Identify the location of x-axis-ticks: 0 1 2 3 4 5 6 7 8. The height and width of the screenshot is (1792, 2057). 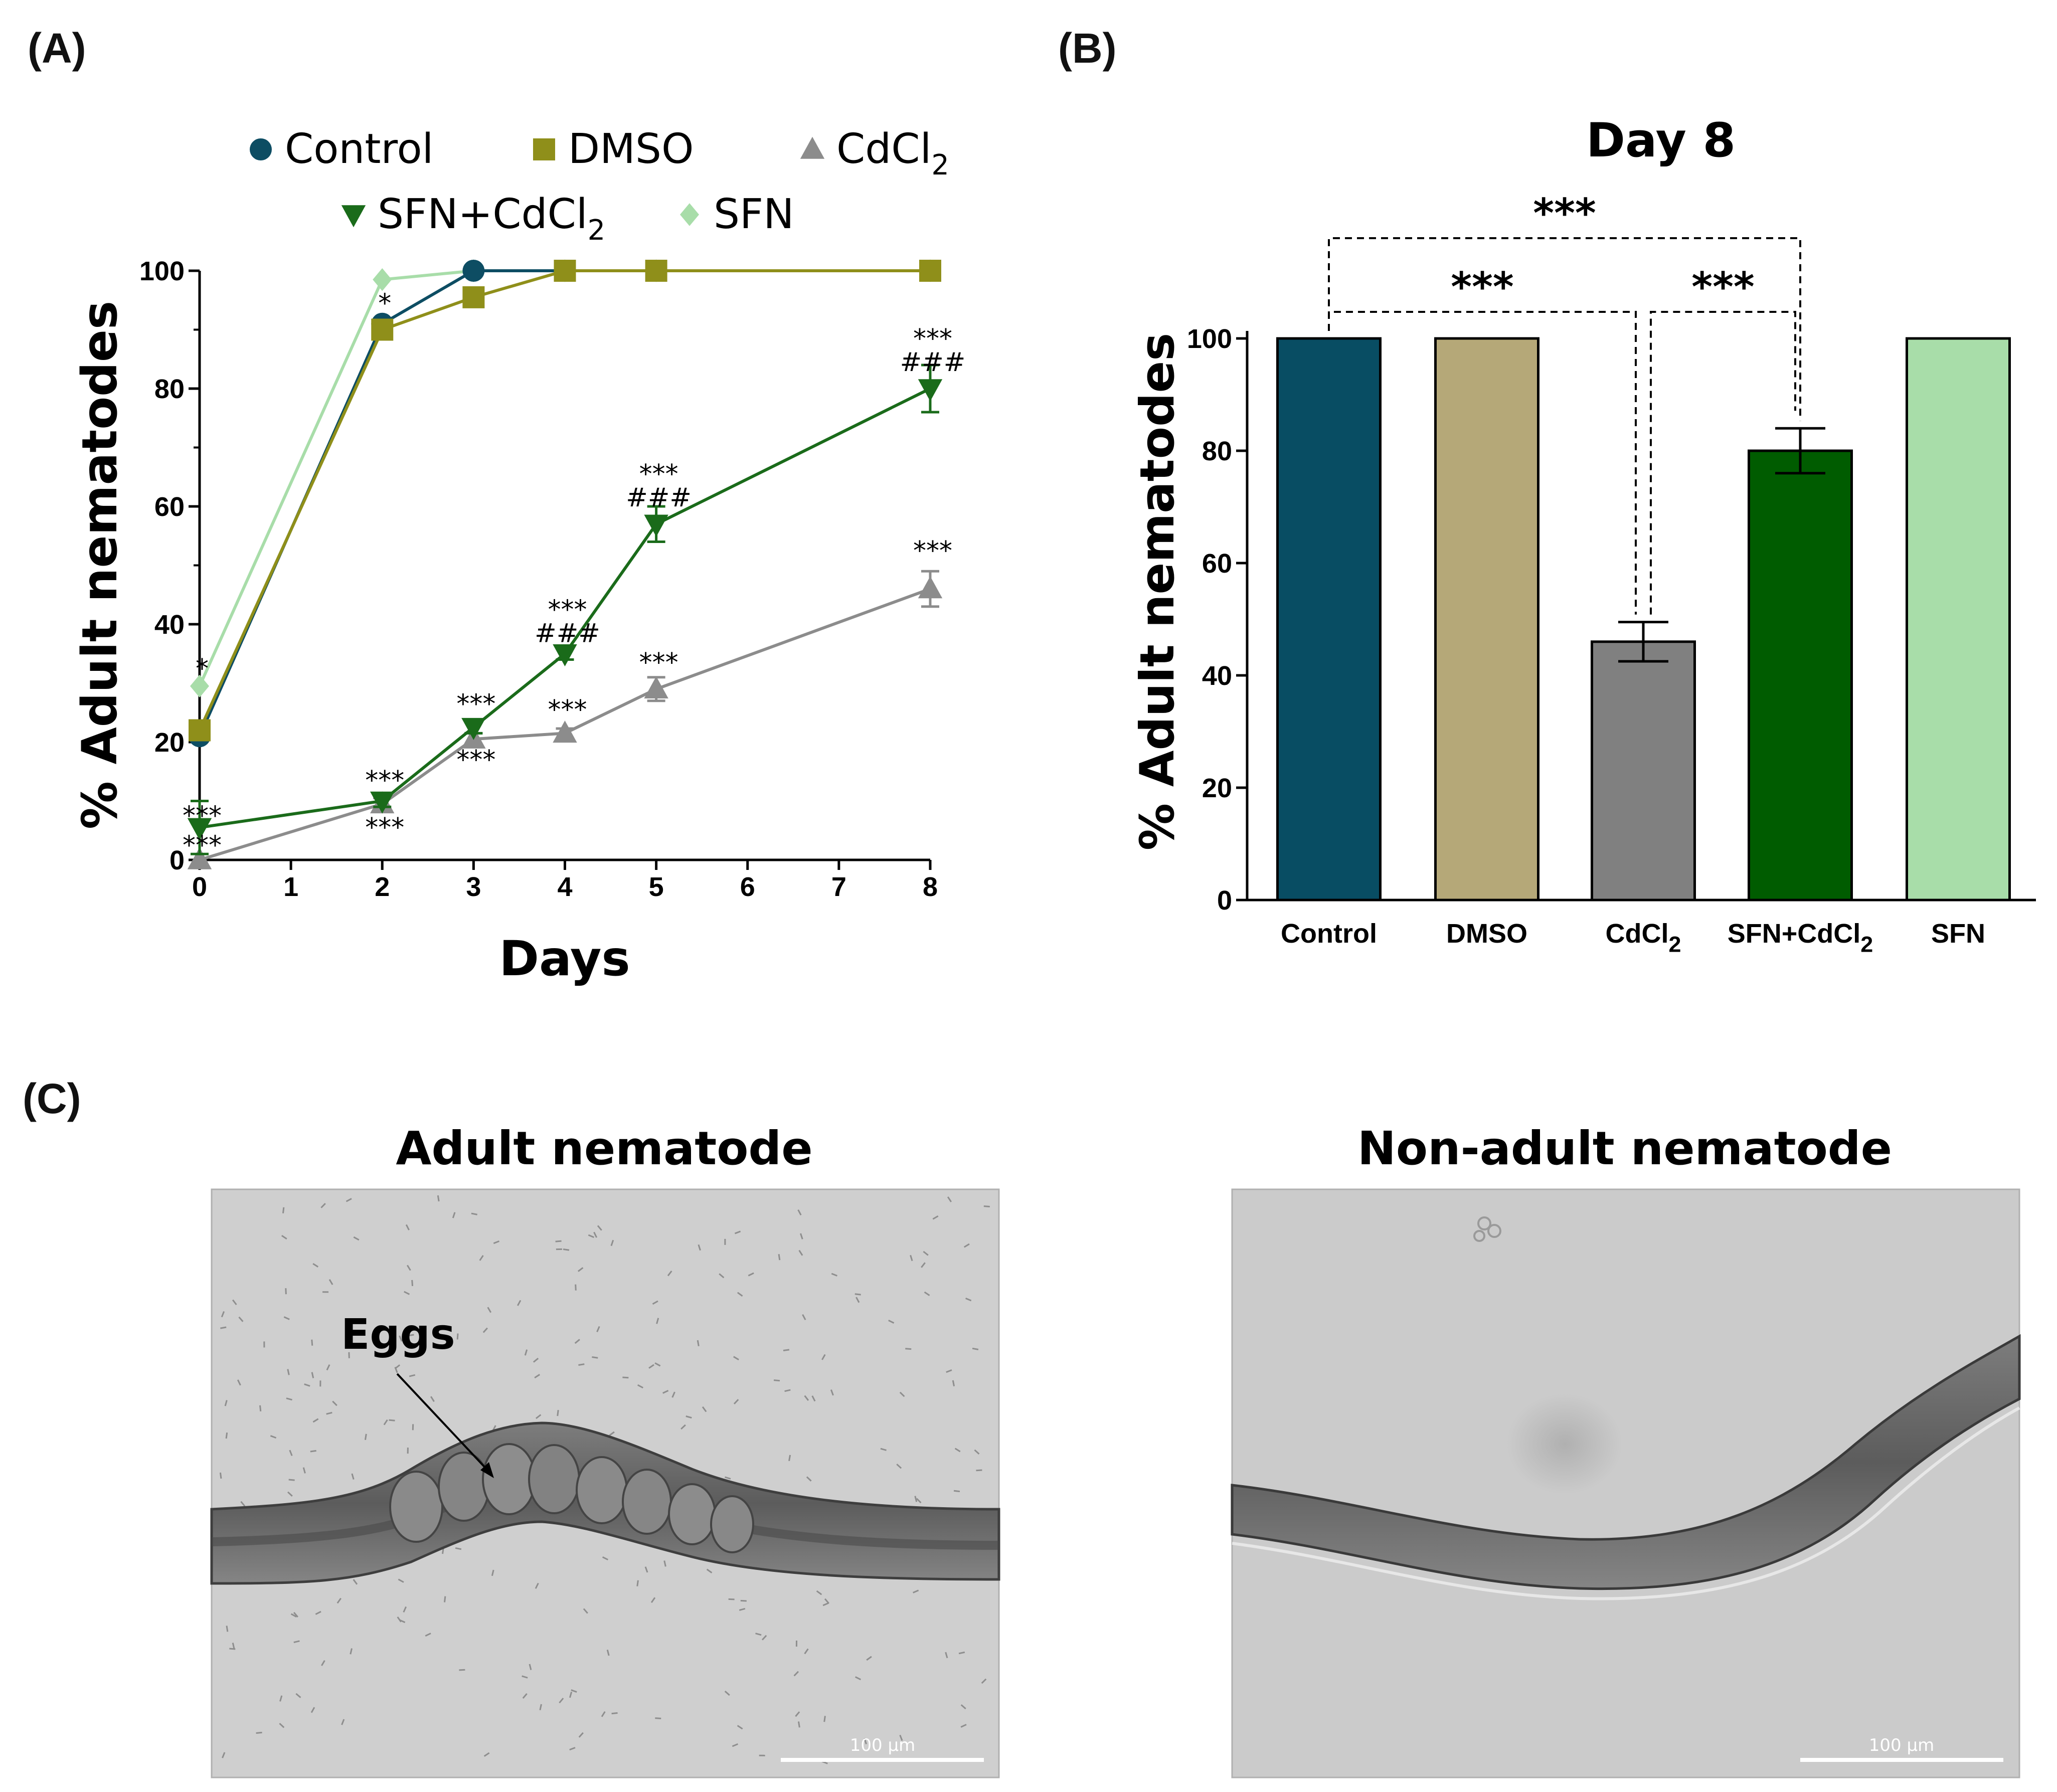
(565, 881).